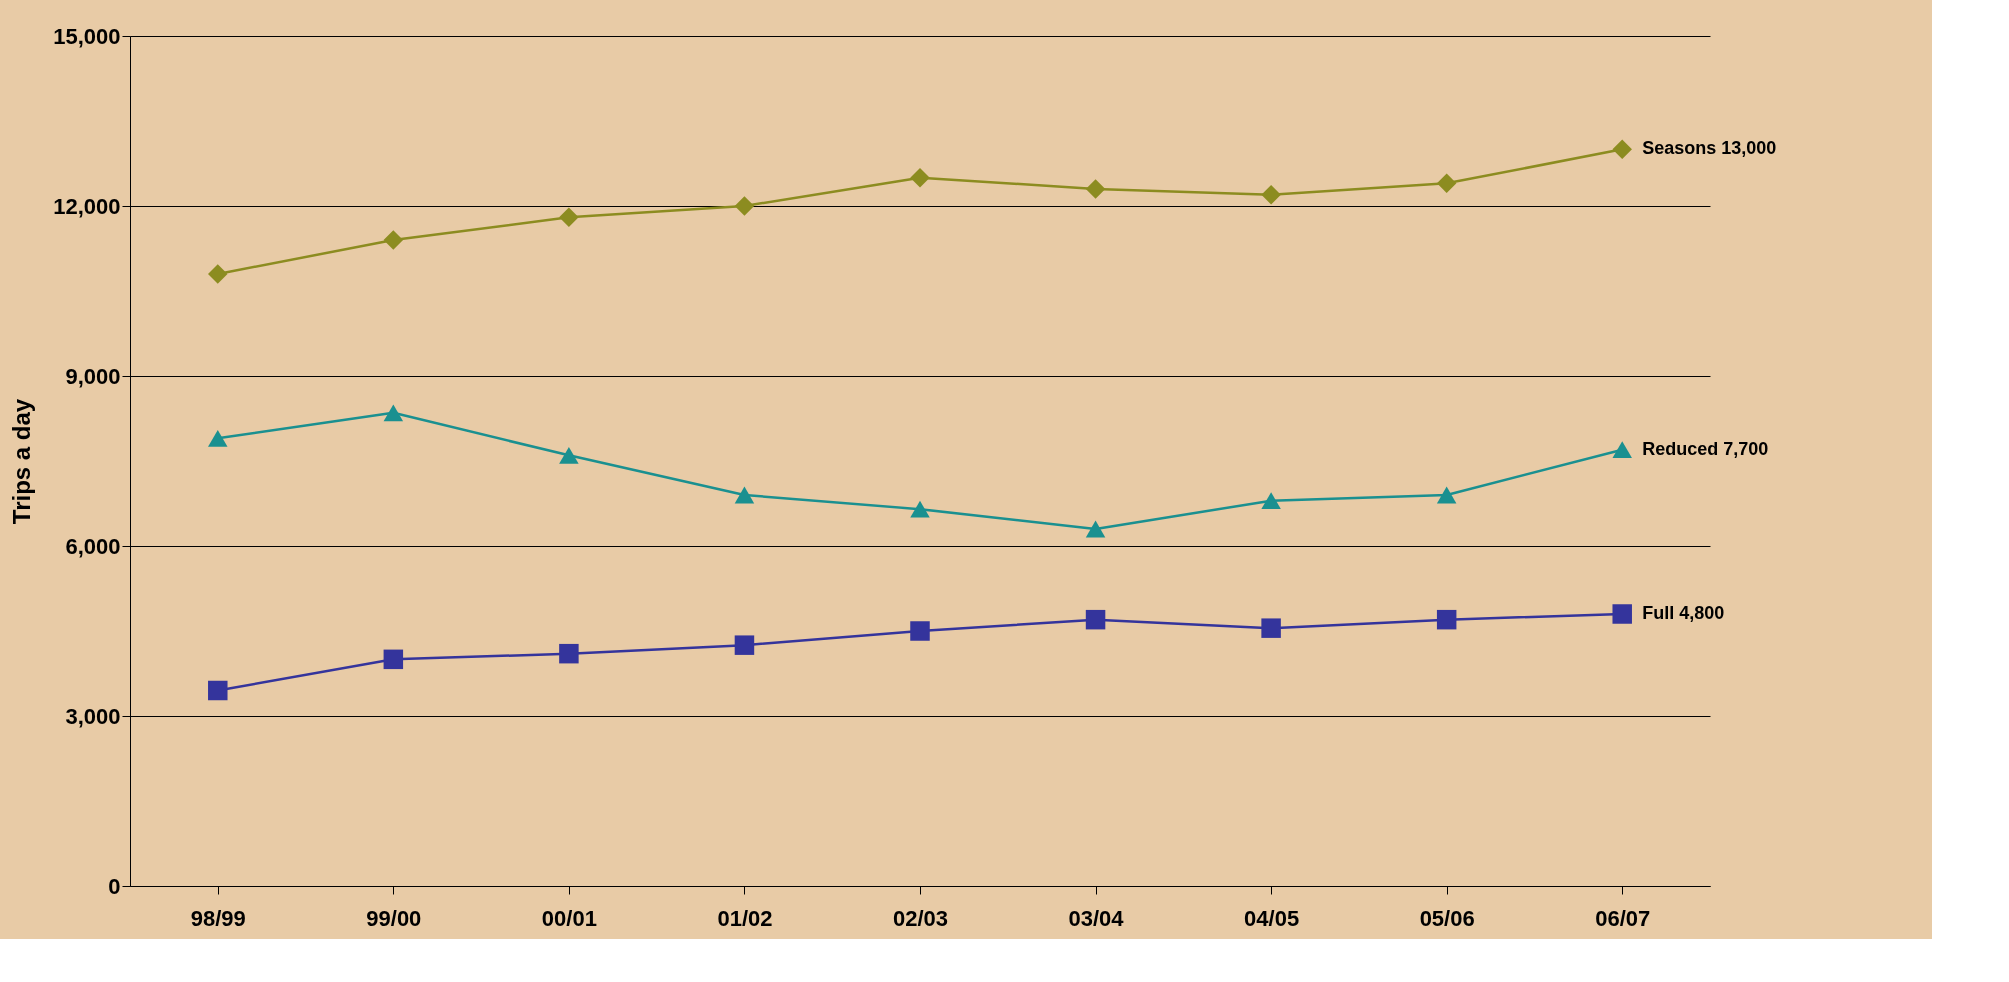 The width and height of the screenshot is (2009, 982). What do you see at coordinates (87, 36) in the screenshot?
I see `y-tick-label: 15,000` at bounding box center [87, 36].